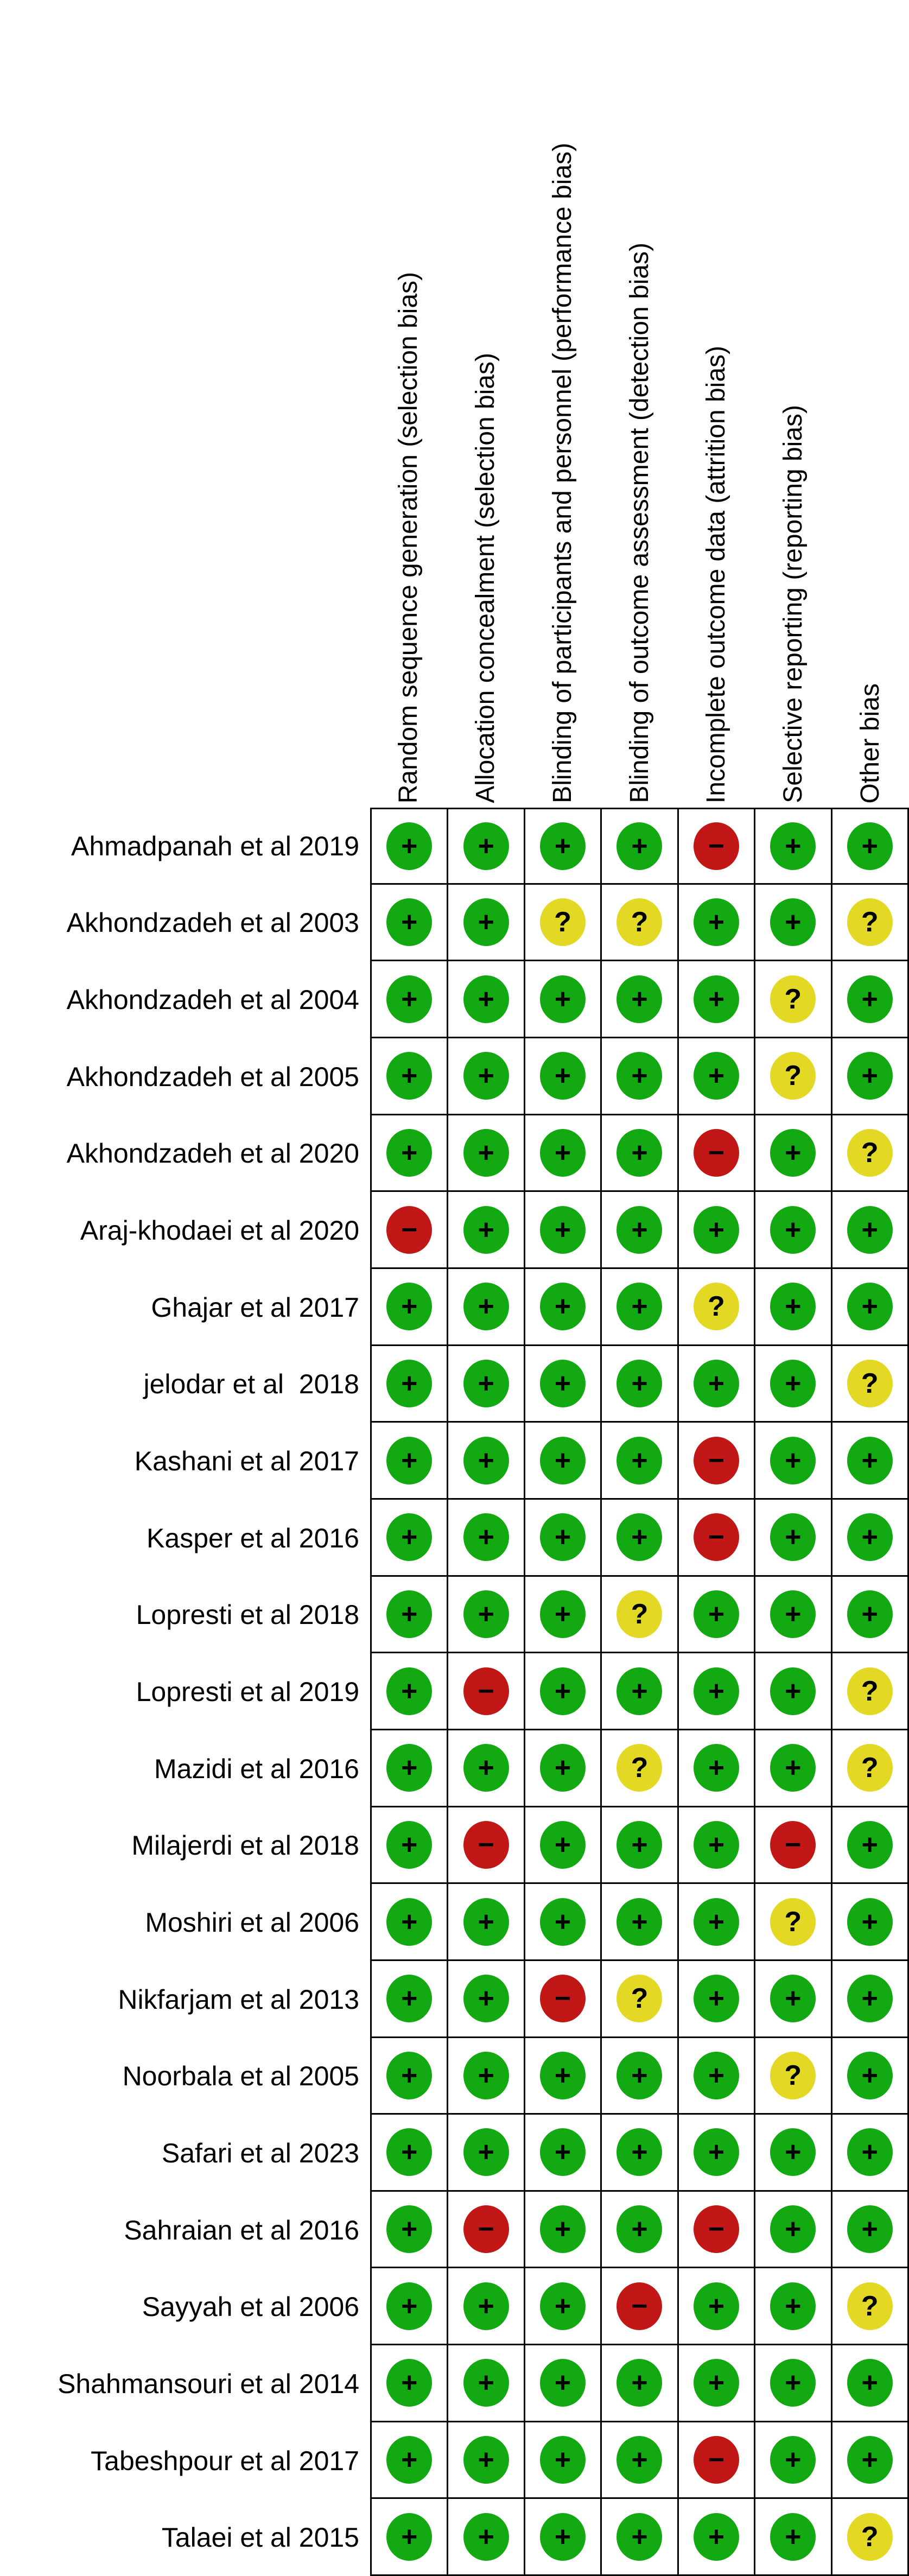 This screenshot has height=2576, width=909. I want to click on row-cells: + − + + + − +, so click(639, 1846).